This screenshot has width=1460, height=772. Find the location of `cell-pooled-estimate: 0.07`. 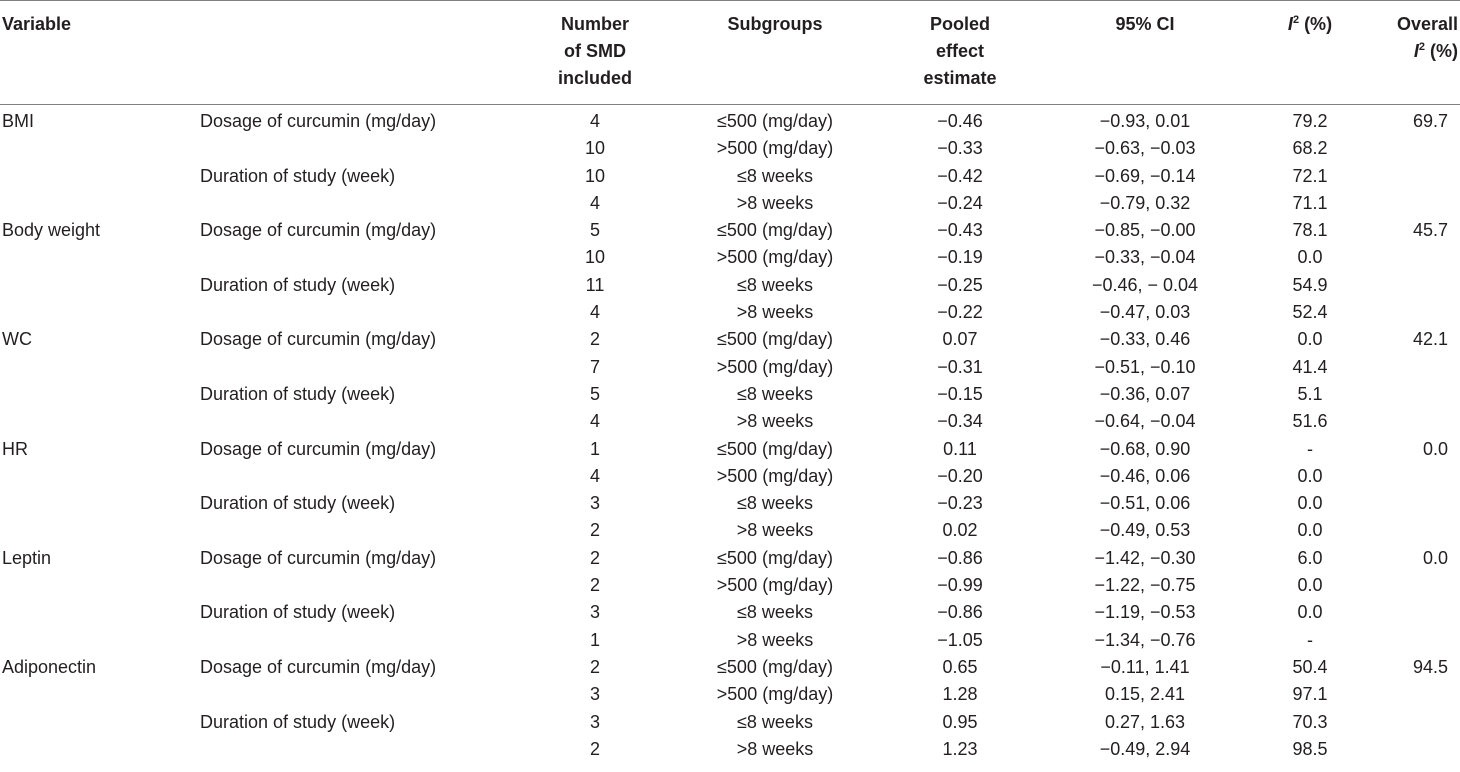

cell-pooled-estimate: 0.07 is located at coordinates (960, 339).